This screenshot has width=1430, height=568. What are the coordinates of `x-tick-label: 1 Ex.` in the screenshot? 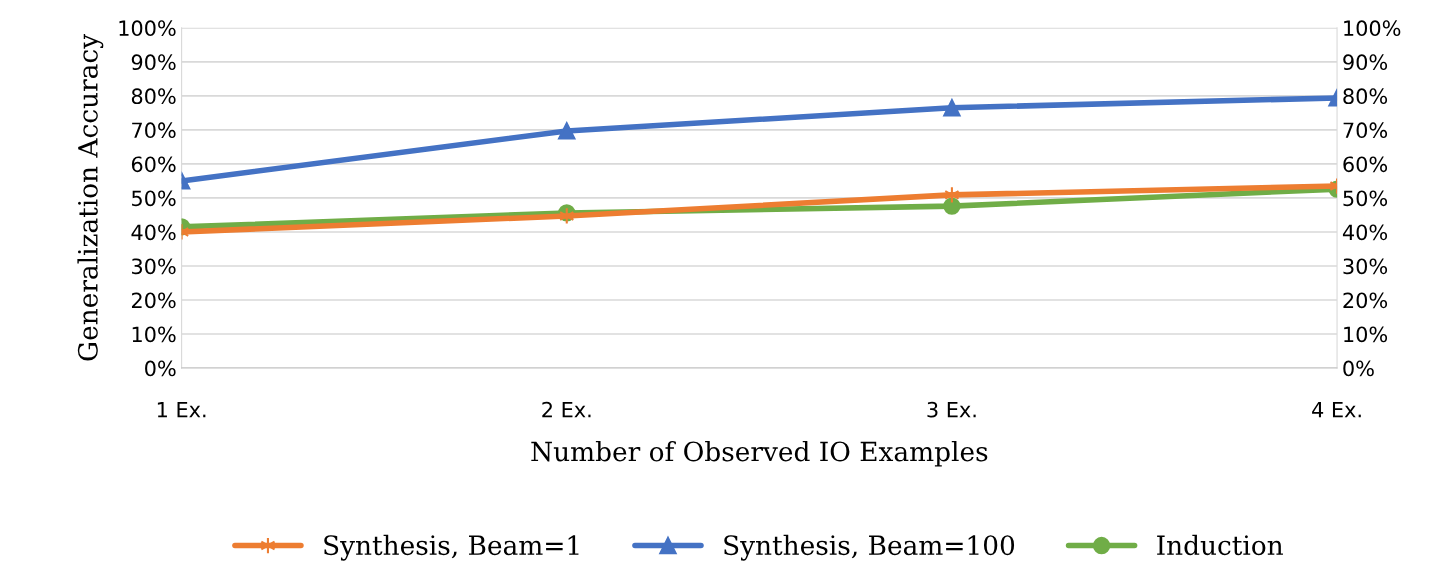 It's located at (181, 410).